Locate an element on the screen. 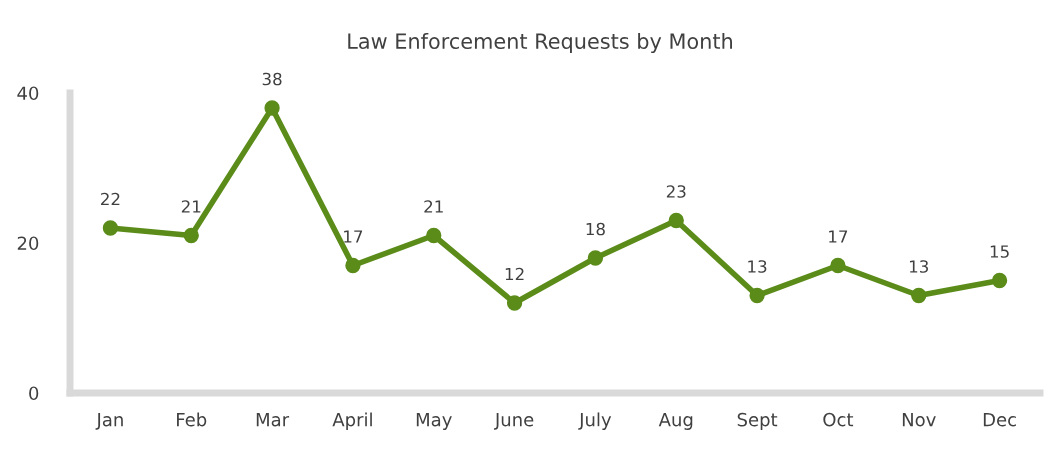 The height and width of the screenshot is (453, 1060). x-tick-label: Oct is located at coordinates (838, 419).